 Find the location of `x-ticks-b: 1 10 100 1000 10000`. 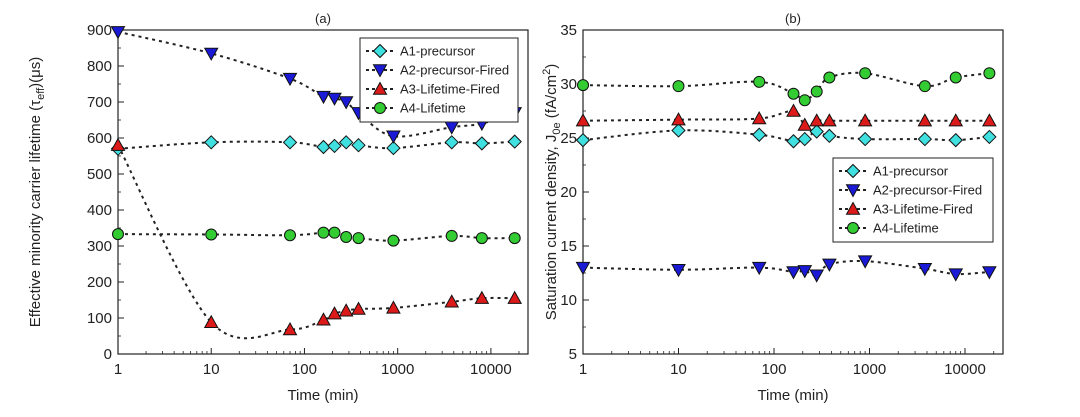

x-ticks-b: 1 10 100 1000 10000 is located at coordinates (787, 363).